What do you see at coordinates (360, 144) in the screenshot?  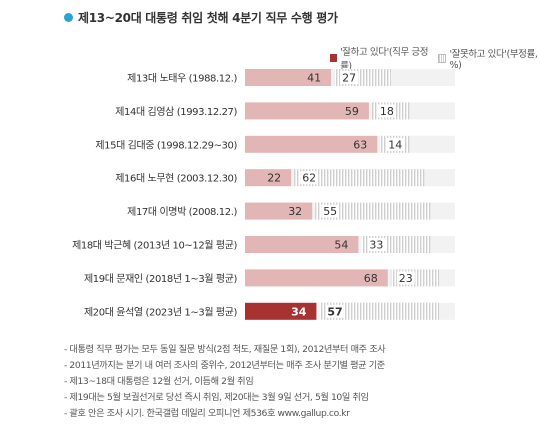 I see `positive-value-label: 63` at bounding box center [360, 144].